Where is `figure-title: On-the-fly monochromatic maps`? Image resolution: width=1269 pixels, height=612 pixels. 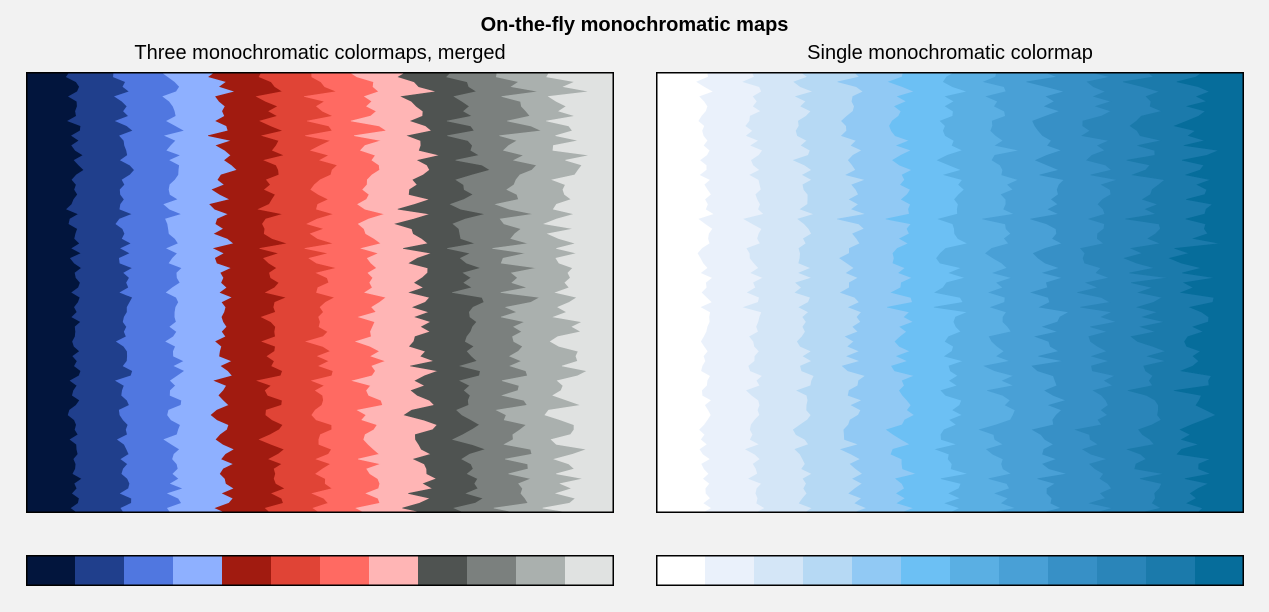 figure-title: On-the-fly monochromatic maps is located at coordinates (634, 25).